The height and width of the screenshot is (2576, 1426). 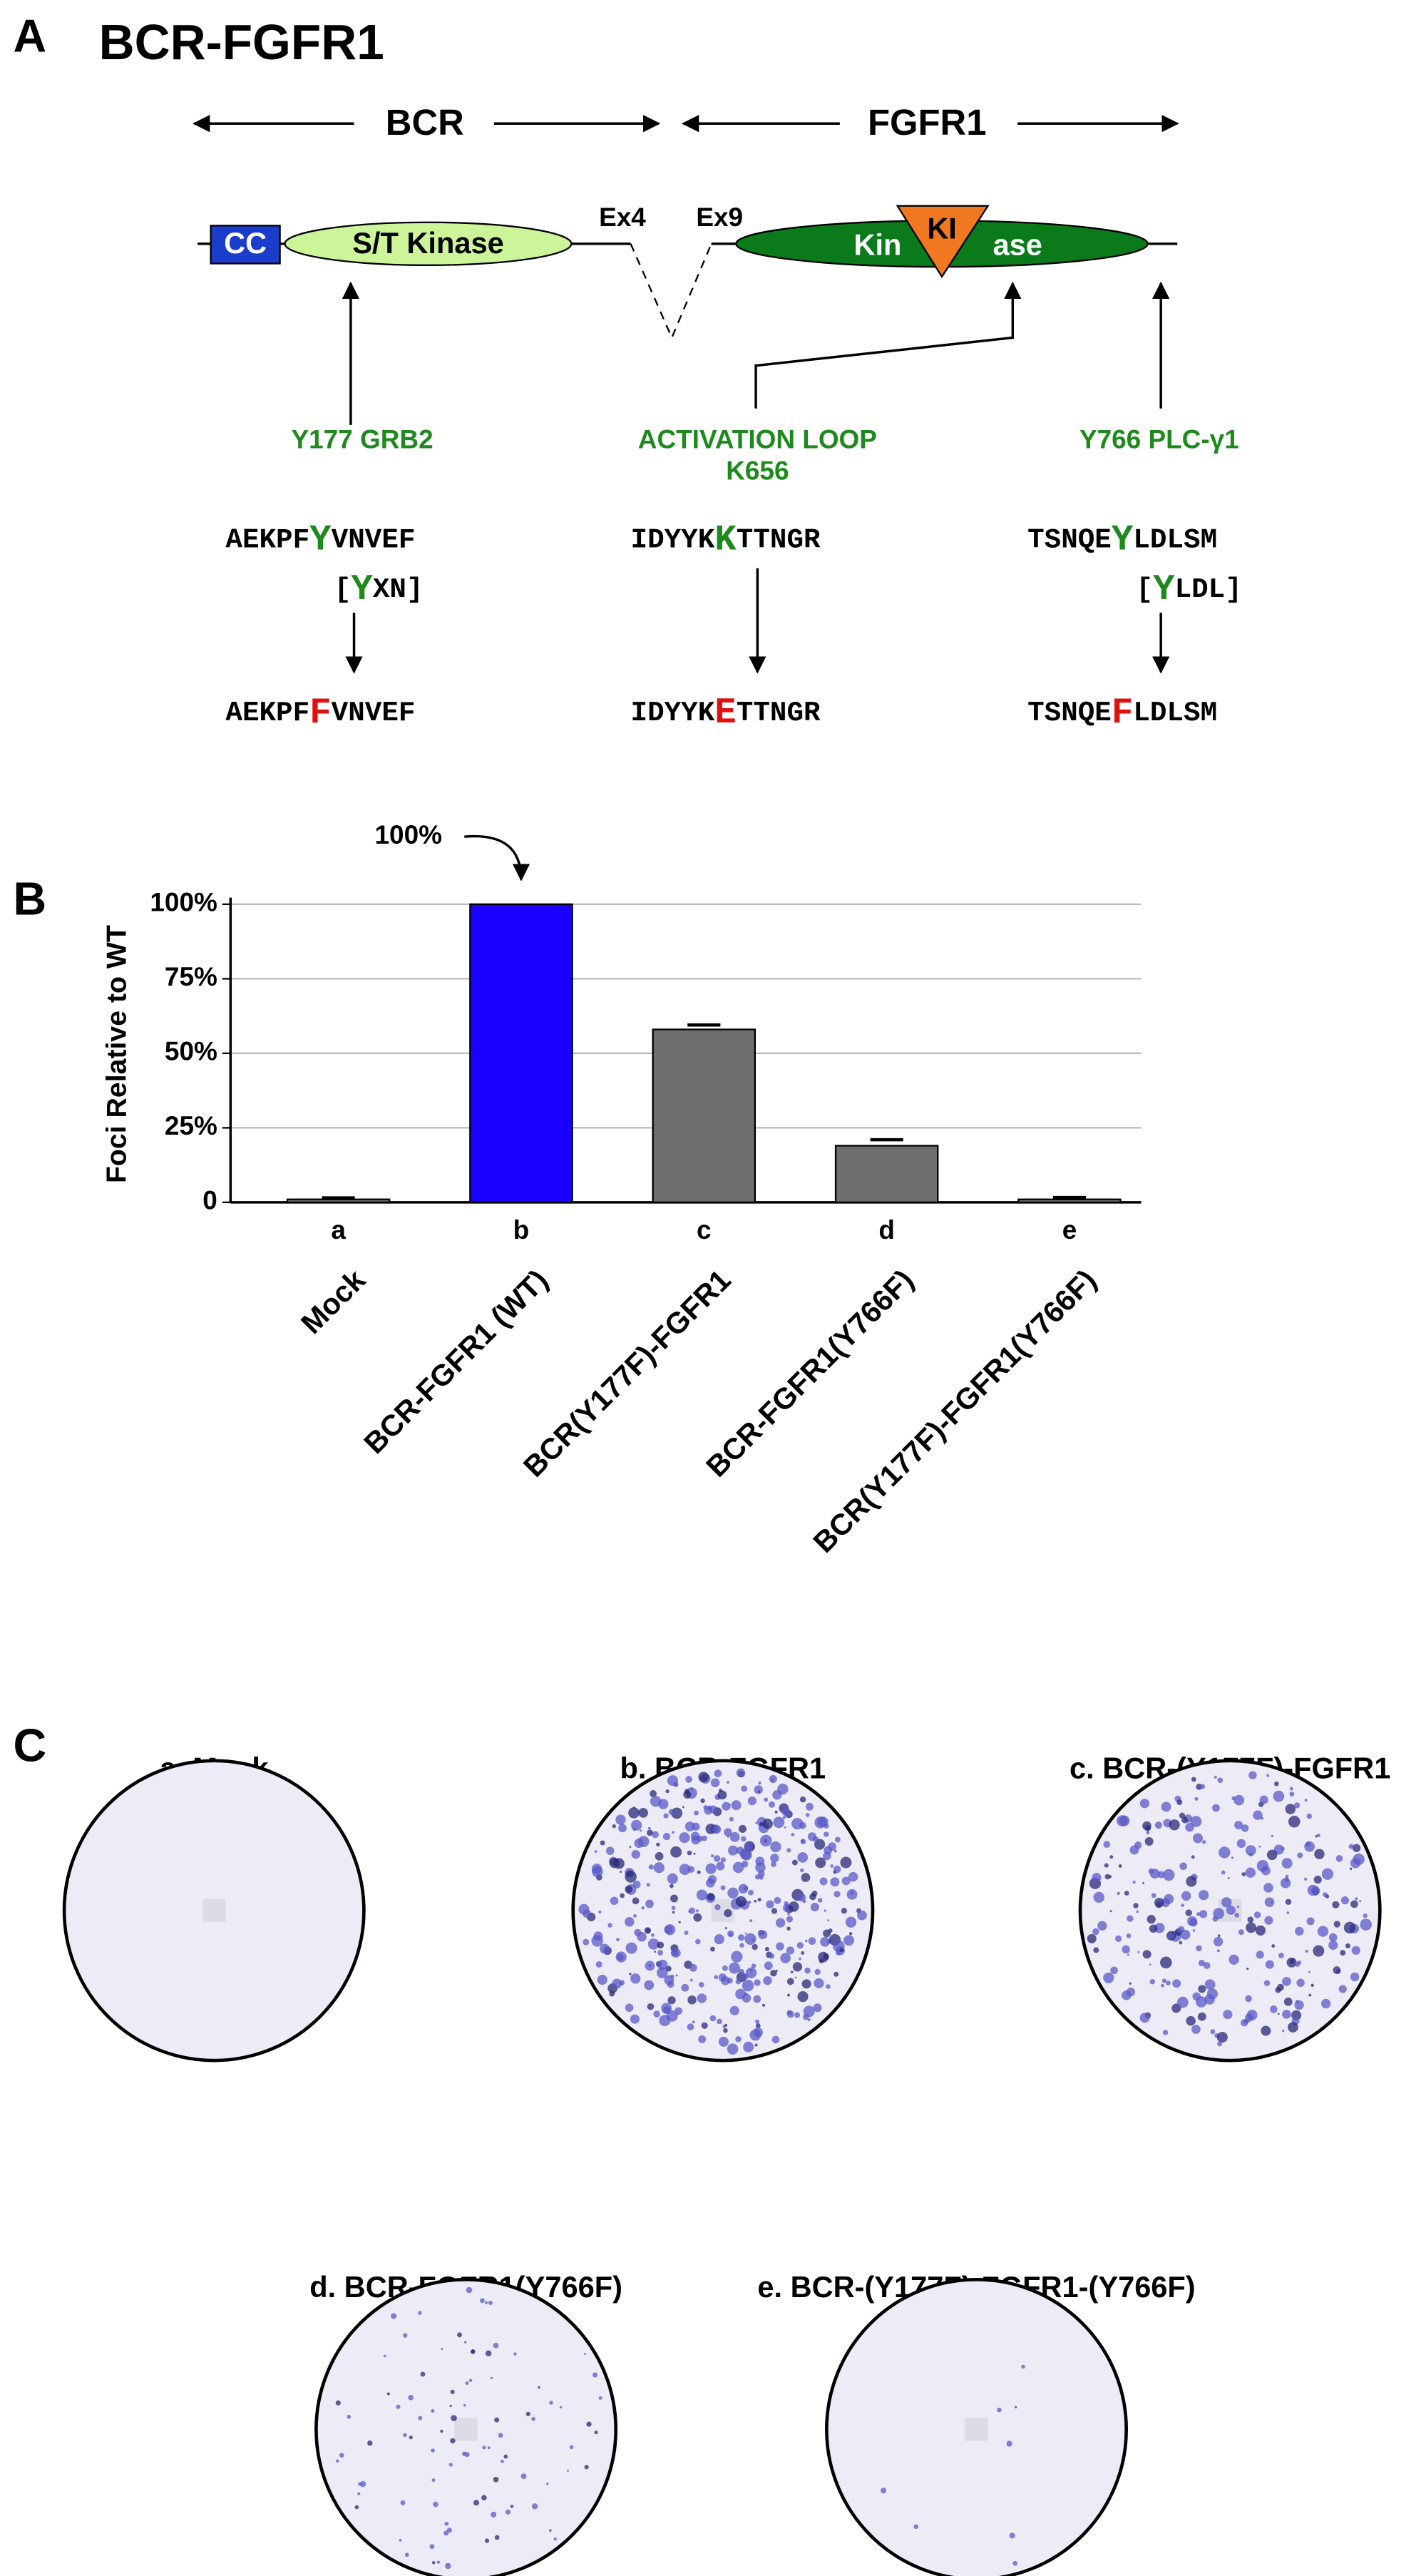 I want to click on cc-domain, so click(x=245, y=245).